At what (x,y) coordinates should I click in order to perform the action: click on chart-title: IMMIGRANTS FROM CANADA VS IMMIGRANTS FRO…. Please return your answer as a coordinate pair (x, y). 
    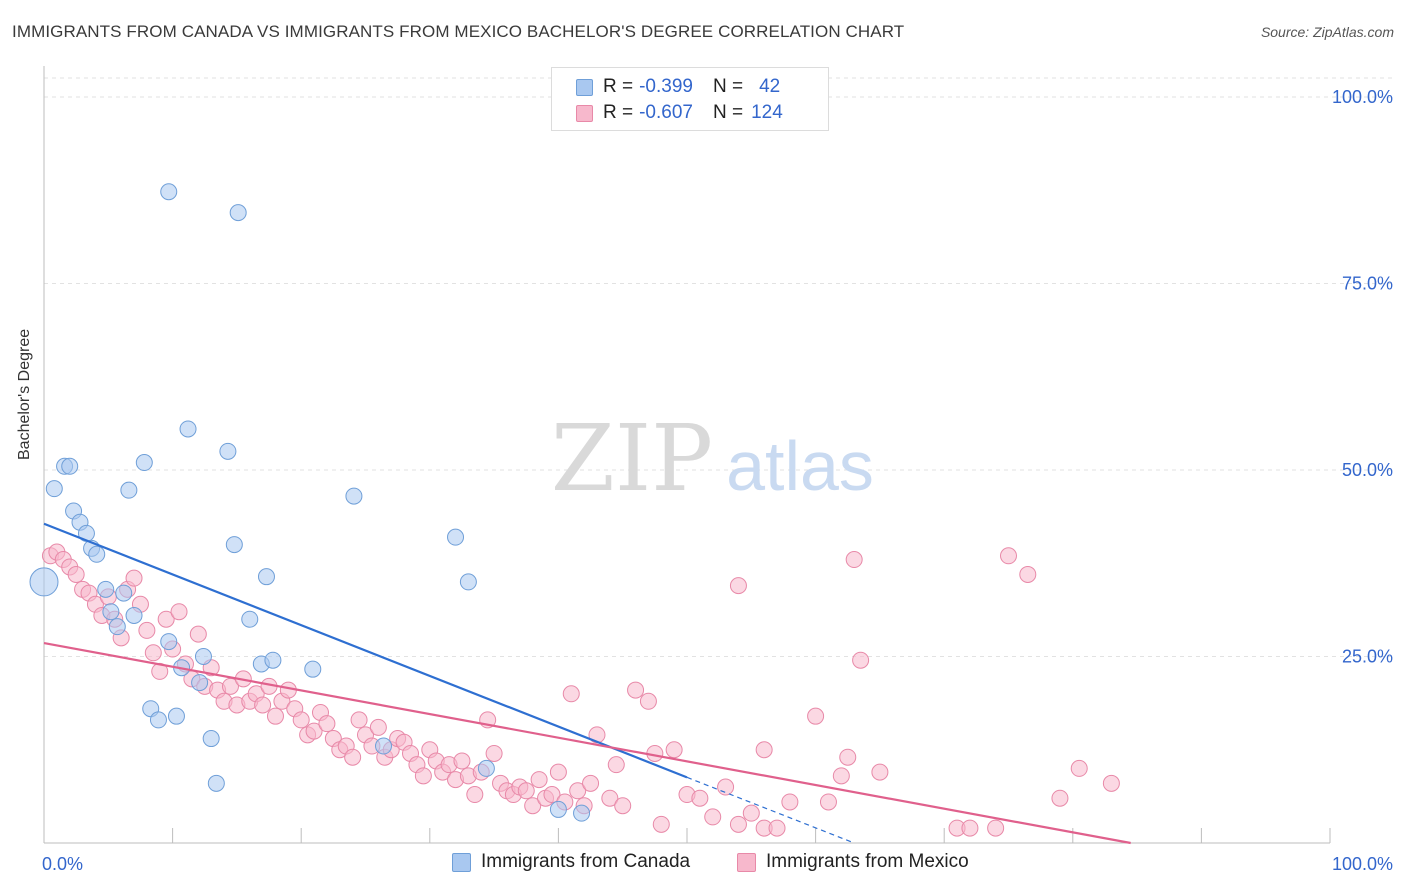
    Looking at the image, I should click on (458, 31).